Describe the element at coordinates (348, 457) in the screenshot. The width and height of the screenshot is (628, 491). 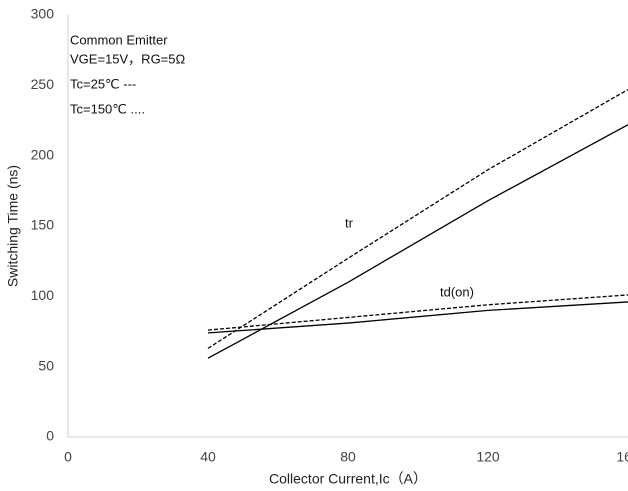
I see `x-tick-label: 80` at that location.